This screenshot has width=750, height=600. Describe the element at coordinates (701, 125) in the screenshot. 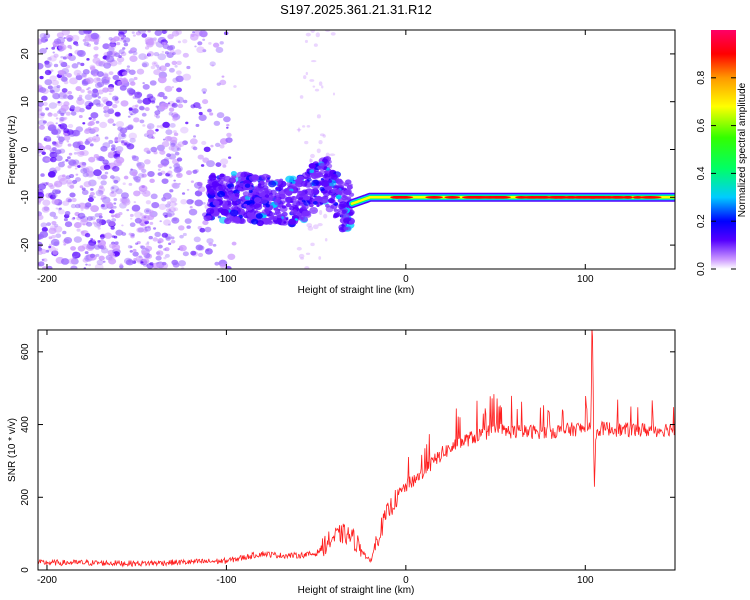

I see `colorbar-tick-label: 0.6` at that location.